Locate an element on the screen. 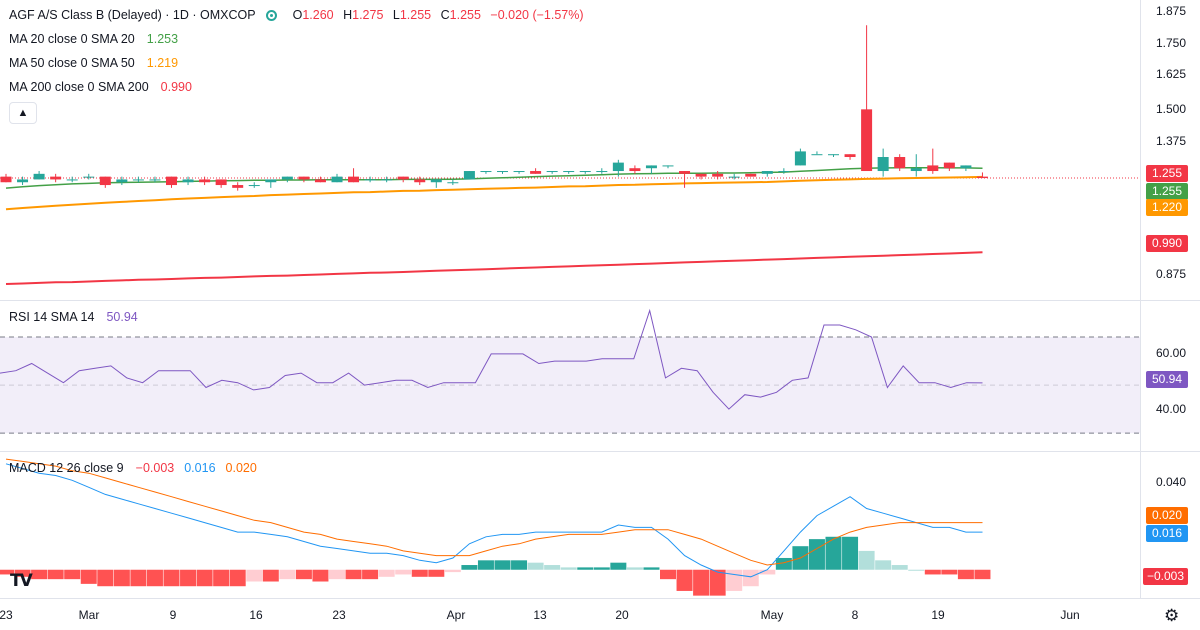 Image resolution: width=1200 pixels, height=630 pixels. rsi-label: RSI 14 SMA 14 is located at coordinates (52, 317).